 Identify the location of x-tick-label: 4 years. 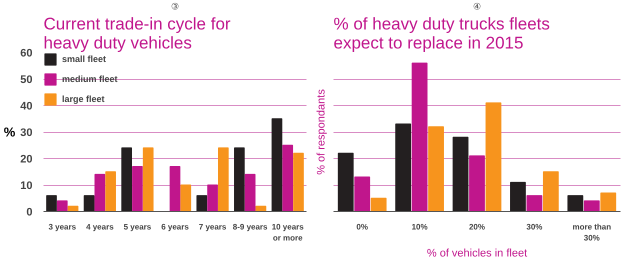
(100, 227).